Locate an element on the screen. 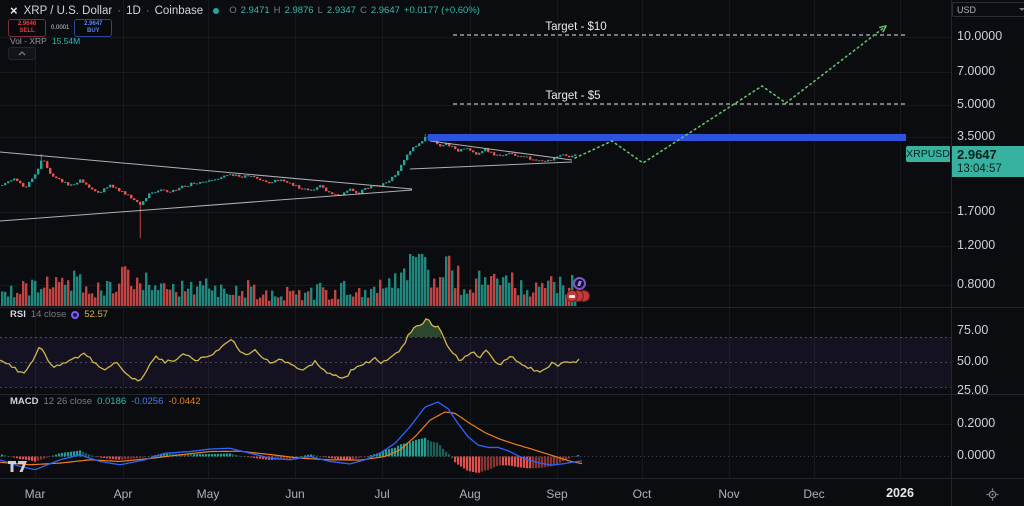 This screenshot has height=506, width=1024. interval-label: 1D is located at coordinates (133, 10).